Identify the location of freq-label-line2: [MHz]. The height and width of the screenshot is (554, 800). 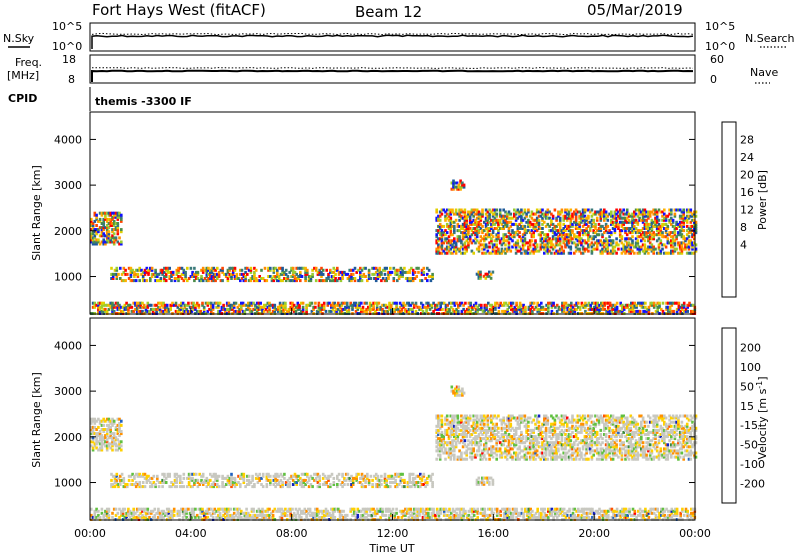
(23, 75).